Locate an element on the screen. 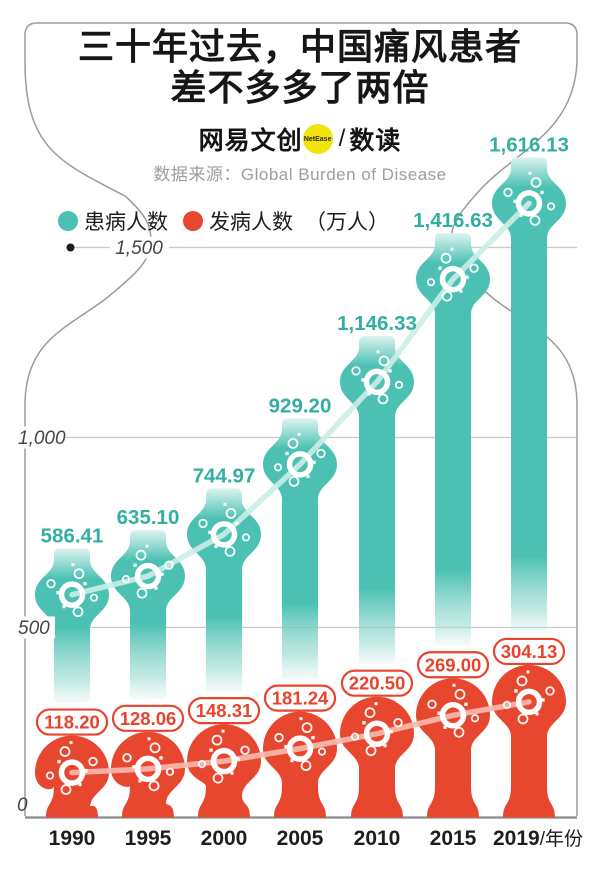  x-tick-1990: 1990 is located at coordinates (72, 838).